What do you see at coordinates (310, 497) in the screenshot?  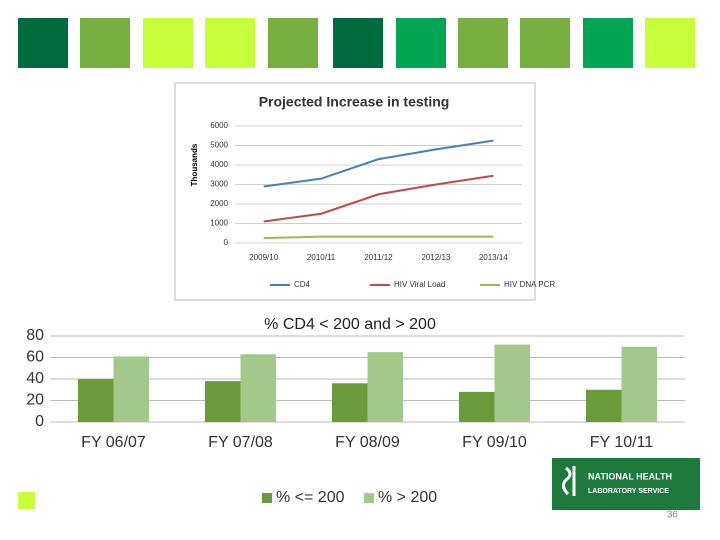 I see `legend-label: % <= 200` at bounding box center [310, 497].